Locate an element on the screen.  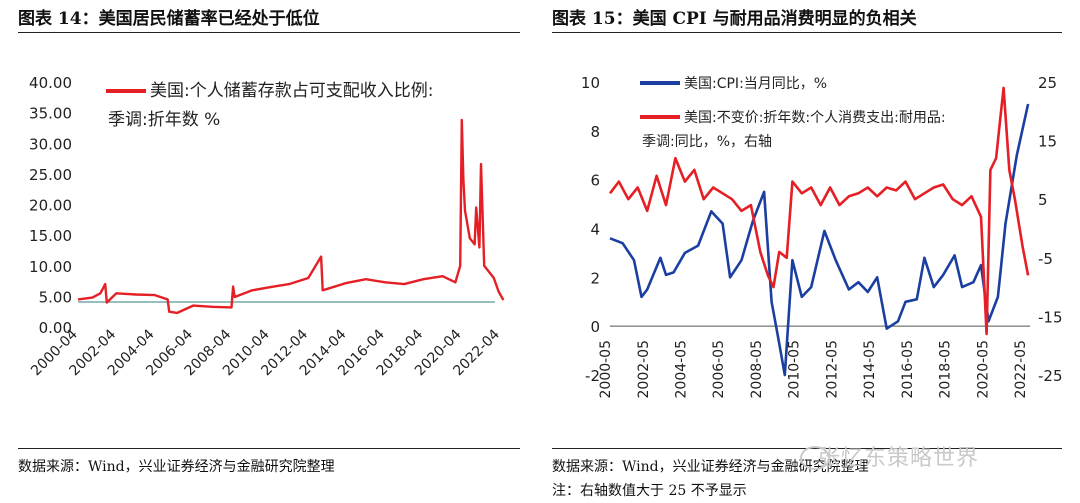
y-left-tick-label: 2 is located at coordinates (595, 278).